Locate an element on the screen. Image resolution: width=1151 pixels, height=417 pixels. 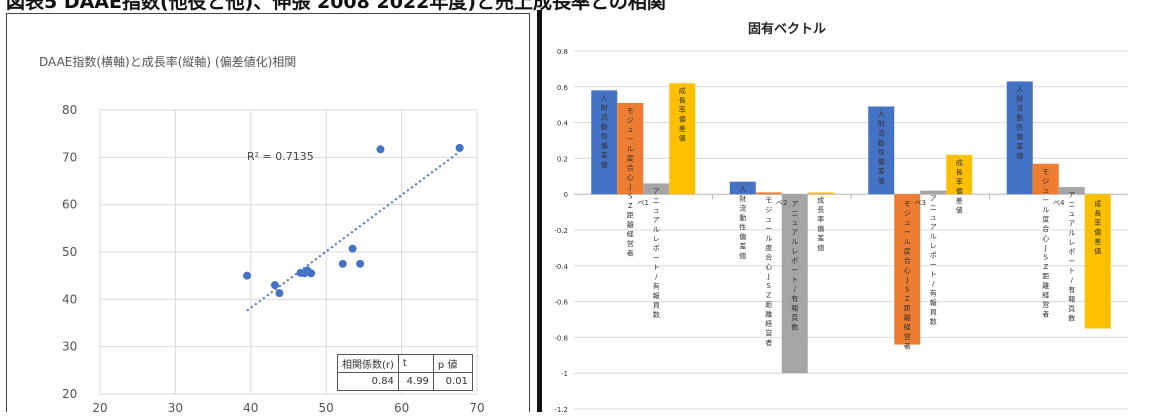
bar-label-char: 率 is located at coordinates (959, 181).